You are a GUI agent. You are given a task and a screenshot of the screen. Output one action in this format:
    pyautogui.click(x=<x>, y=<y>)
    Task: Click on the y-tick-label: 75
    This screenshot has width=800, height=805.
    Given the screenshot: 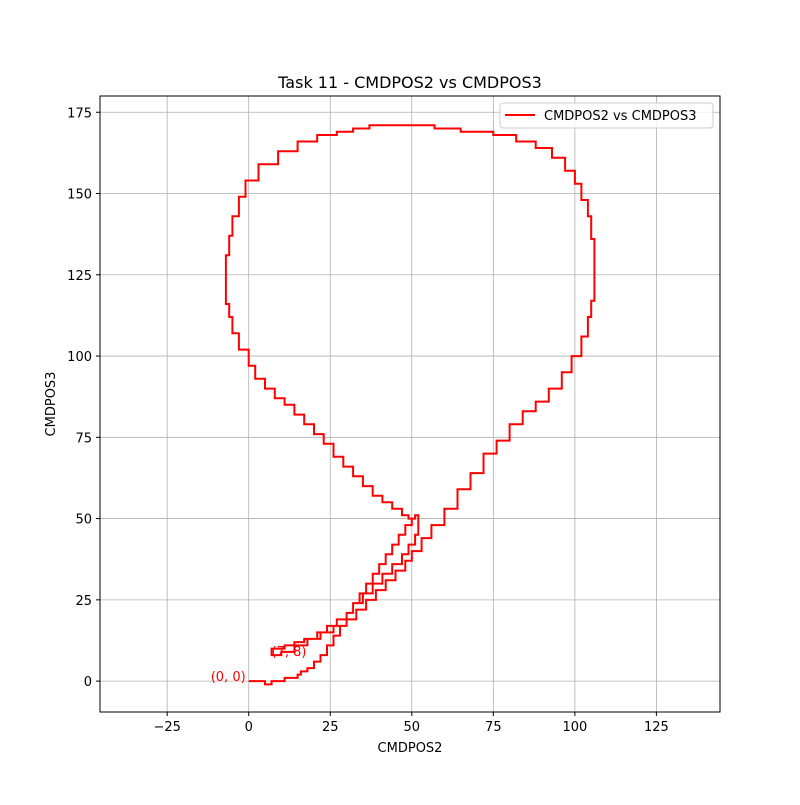 What is the action you would take?
    pyautogui.click(x=83, y=438)
    